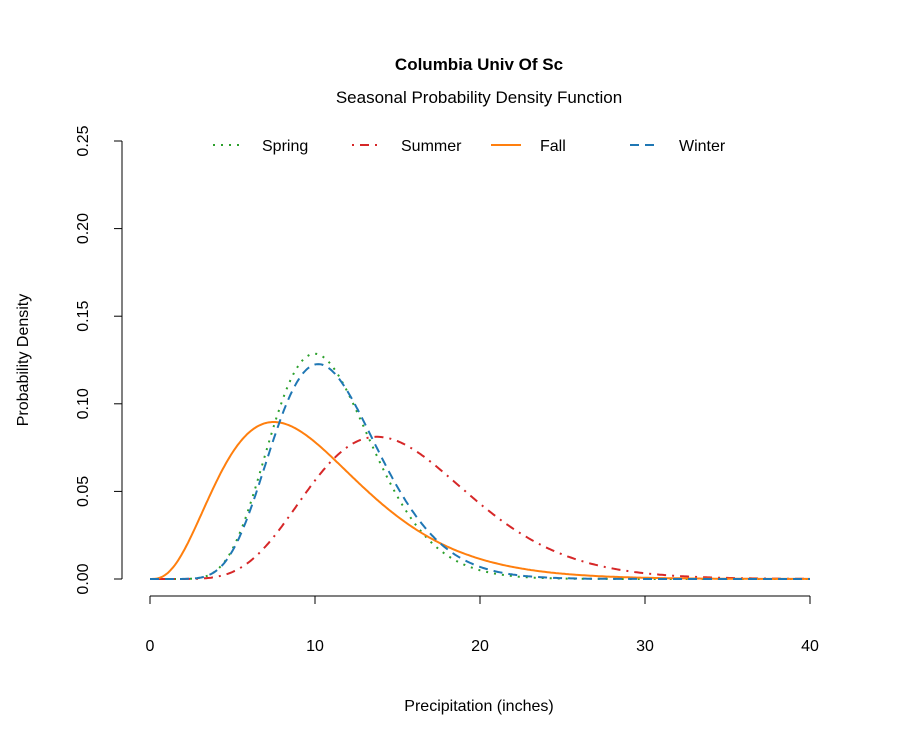 The height and width of the screenshot is (755, 900). Describe the element at coordinates (478, 706) in the screenshot. I see `x-axis-label: Precipitation (inches)` at that location.